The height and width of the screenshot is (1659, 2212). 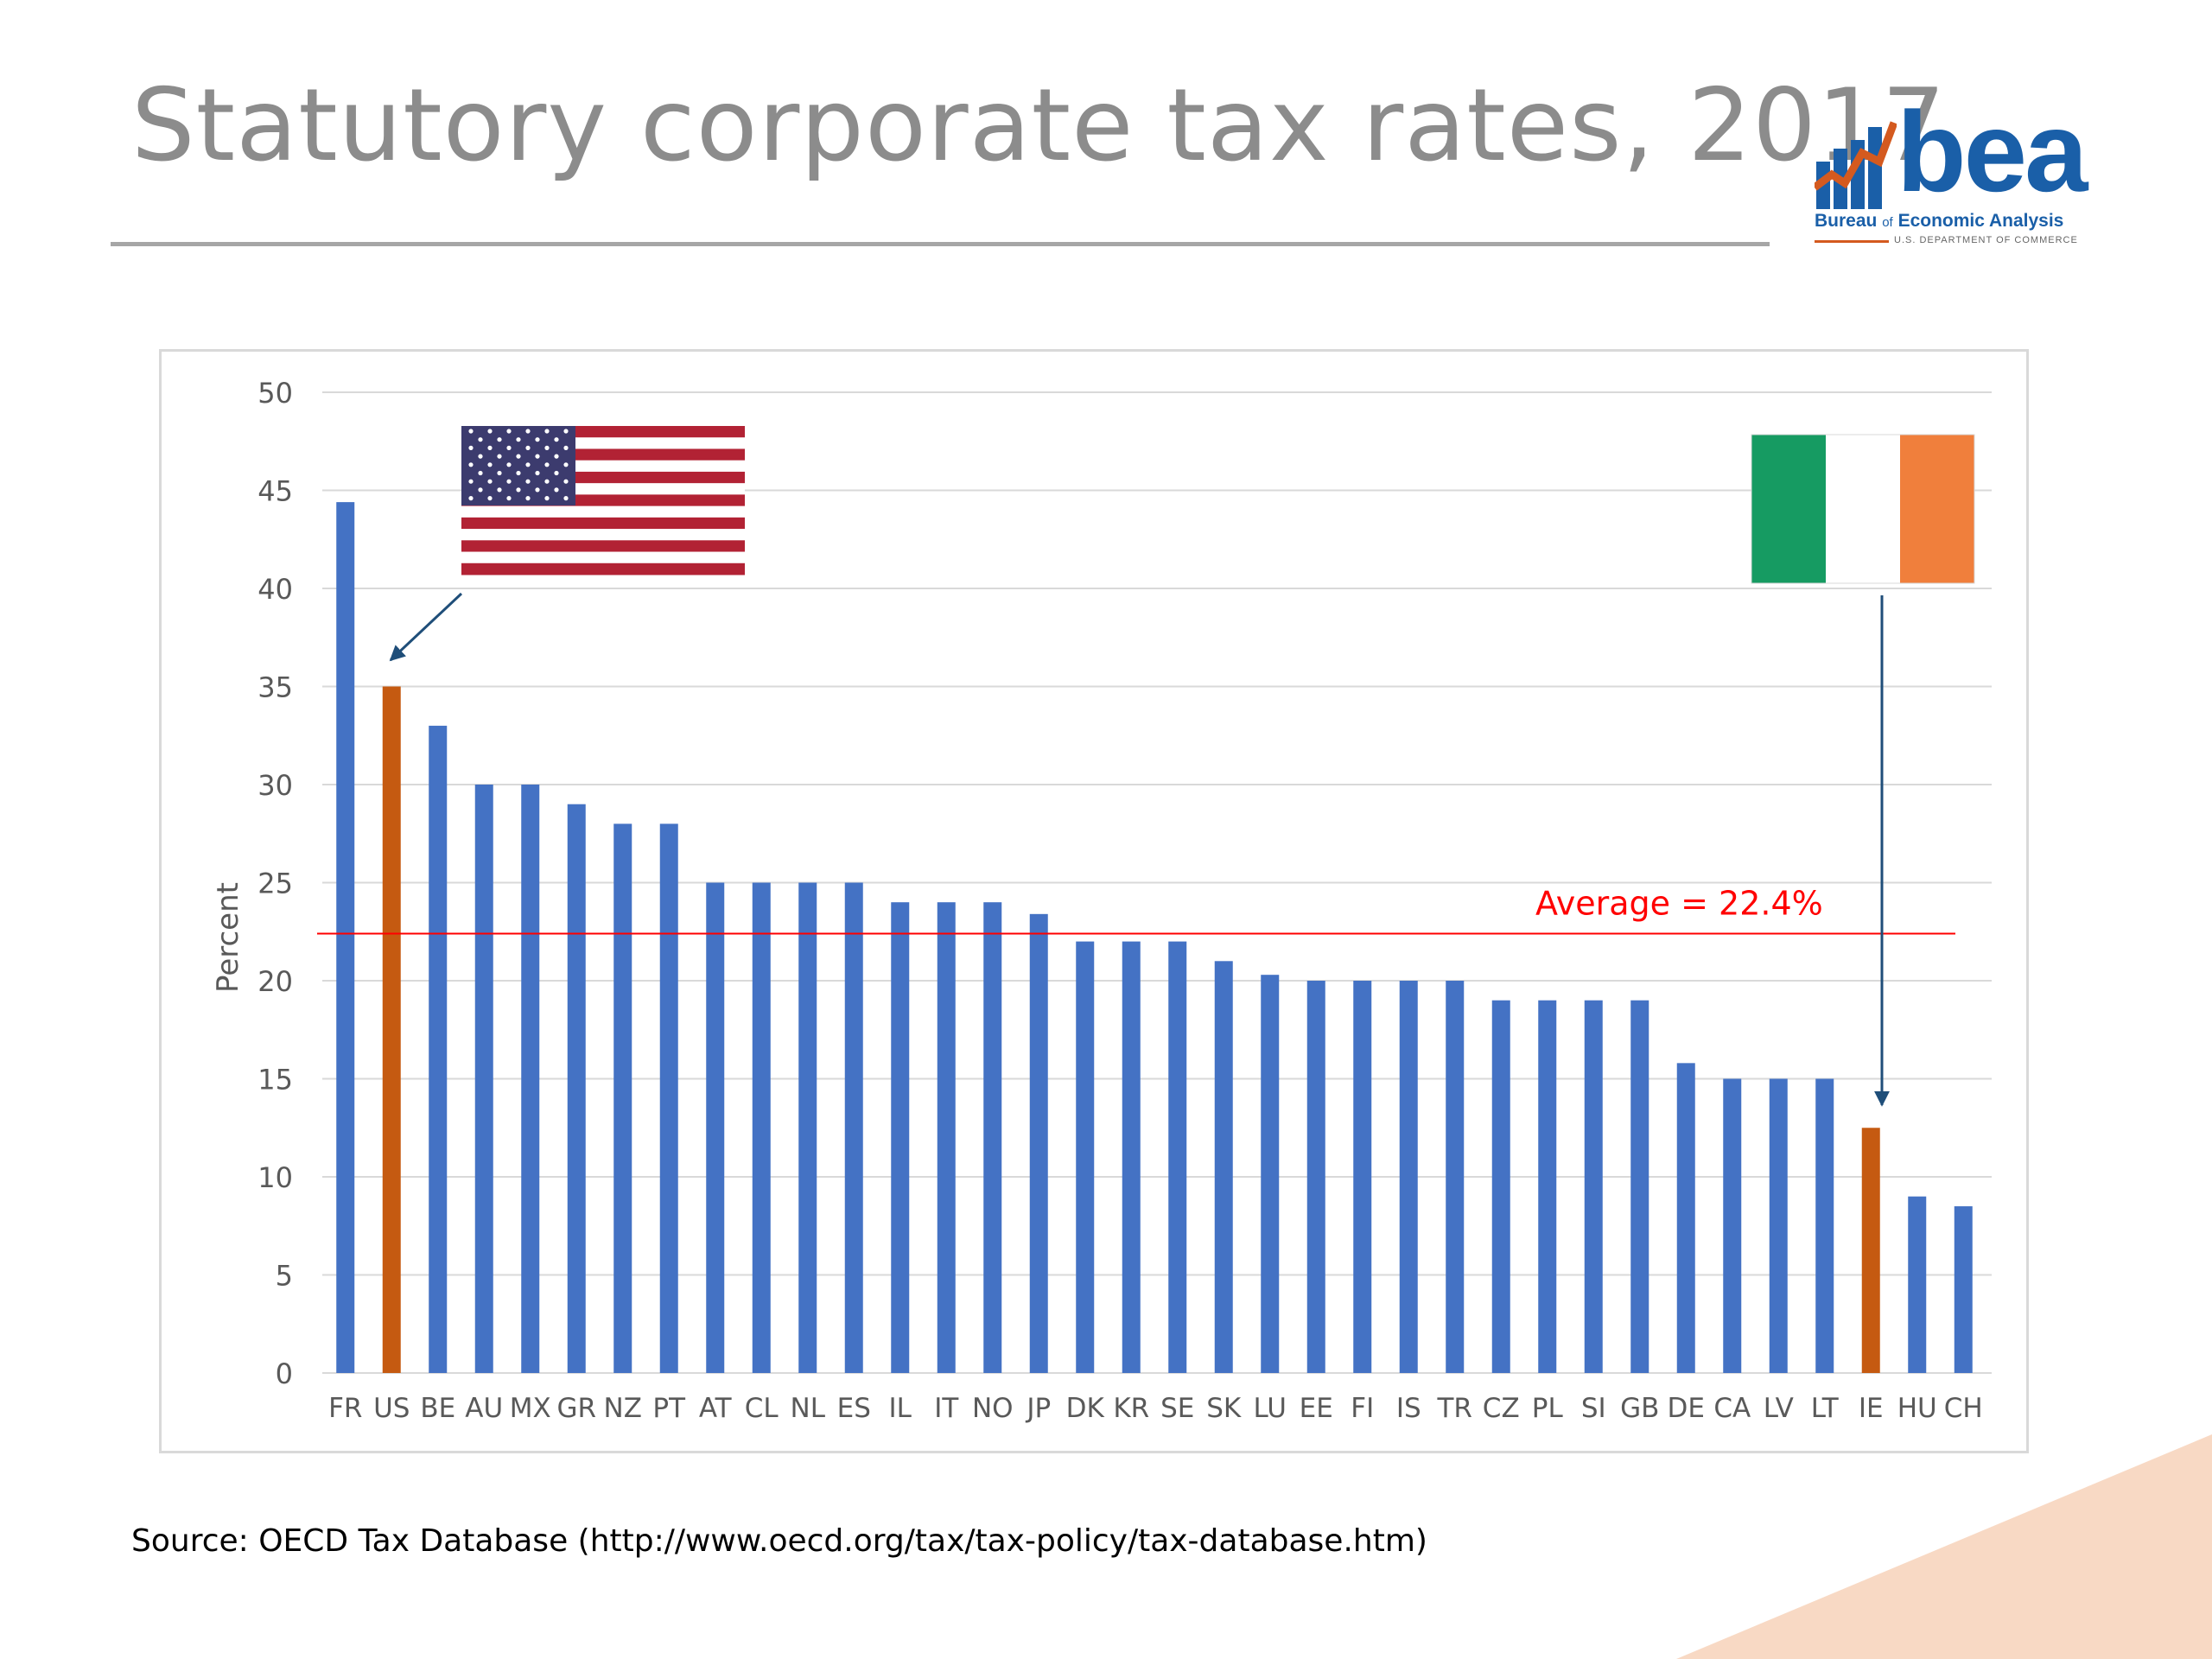 I want to click on bar-cz, so click(x=1500, y=1186).